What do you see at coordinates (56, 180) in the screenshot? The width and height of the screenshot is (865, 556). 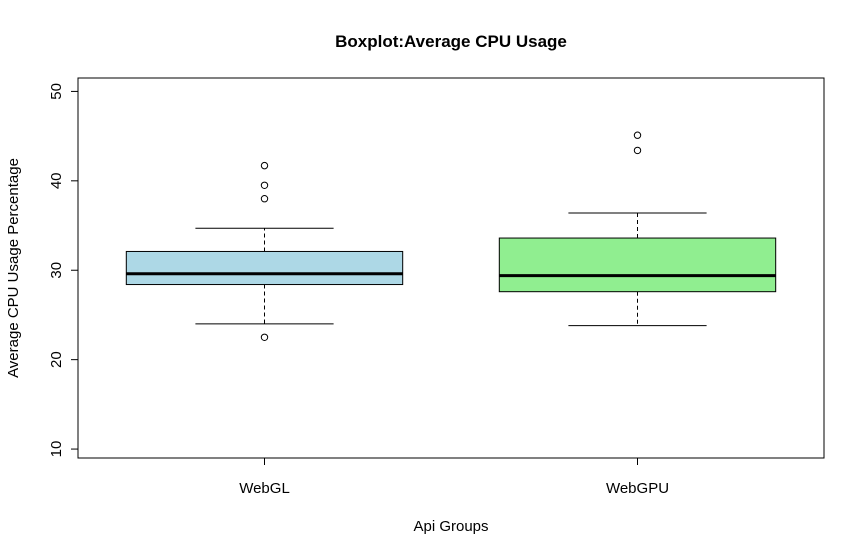 I see `y-tick-label: 40` at bounding box center [56, 180].